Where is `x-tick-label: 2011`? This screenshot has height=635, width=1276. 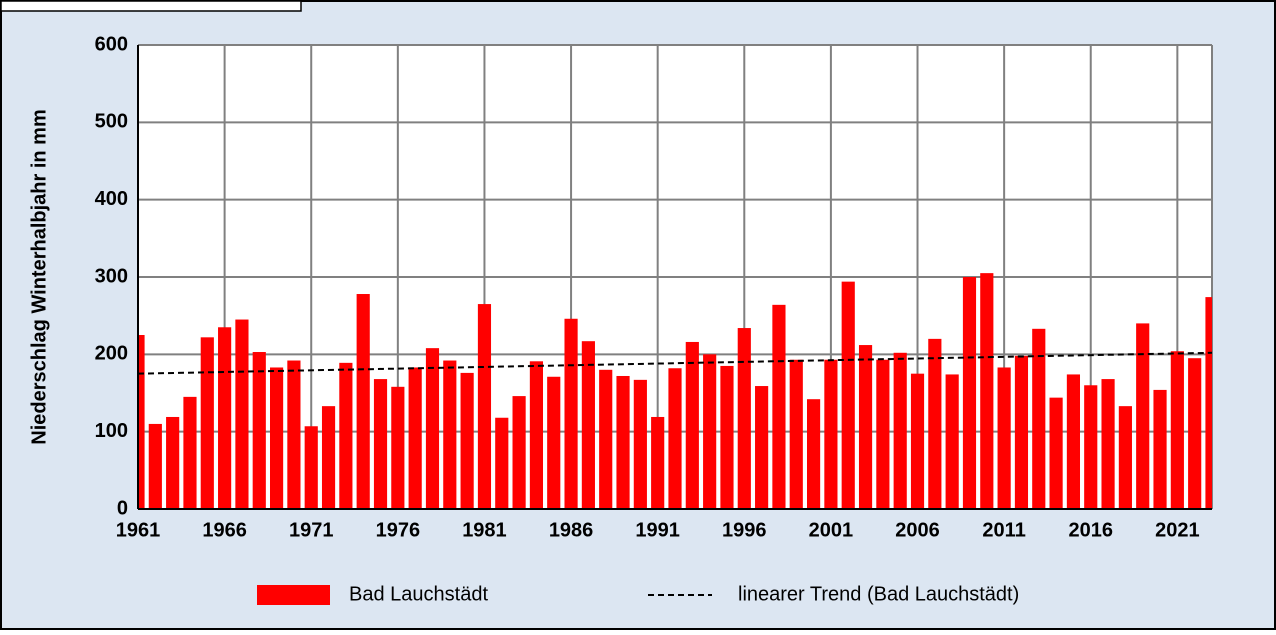 x-tick-label: 2011 is located at coordinates (1003, 530).